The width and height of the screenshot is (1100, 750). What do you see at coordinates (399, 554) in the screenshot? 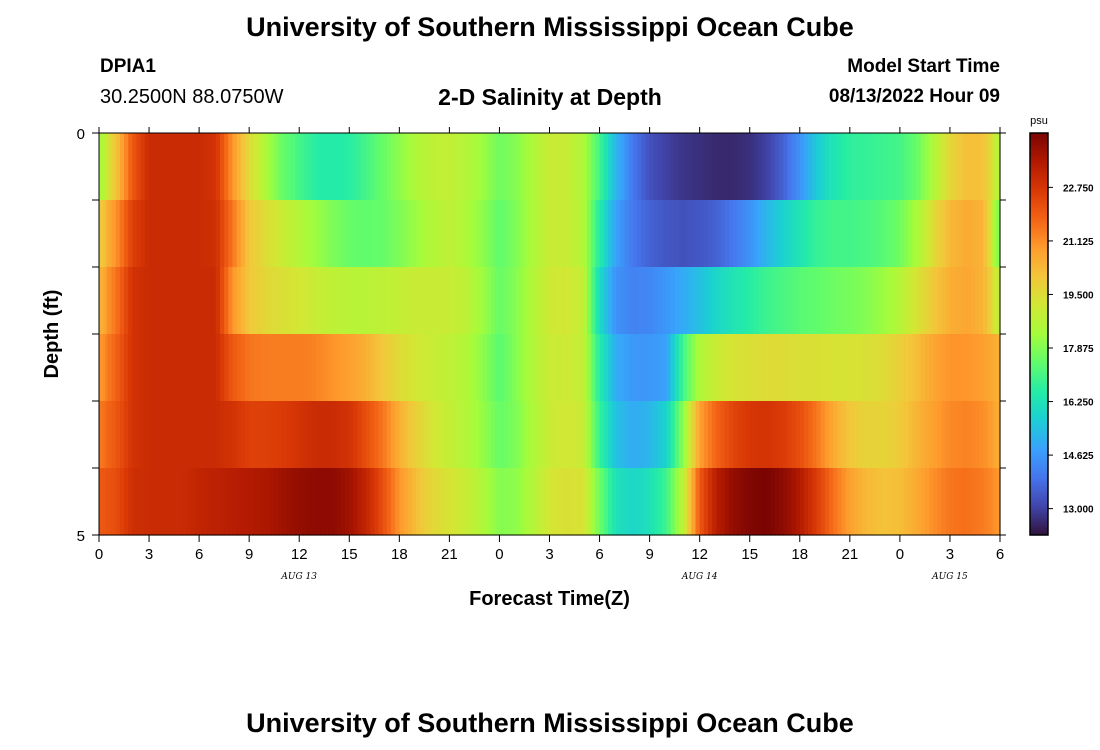
I see `x-tick-label: 18` at bounding box center [399, 554].